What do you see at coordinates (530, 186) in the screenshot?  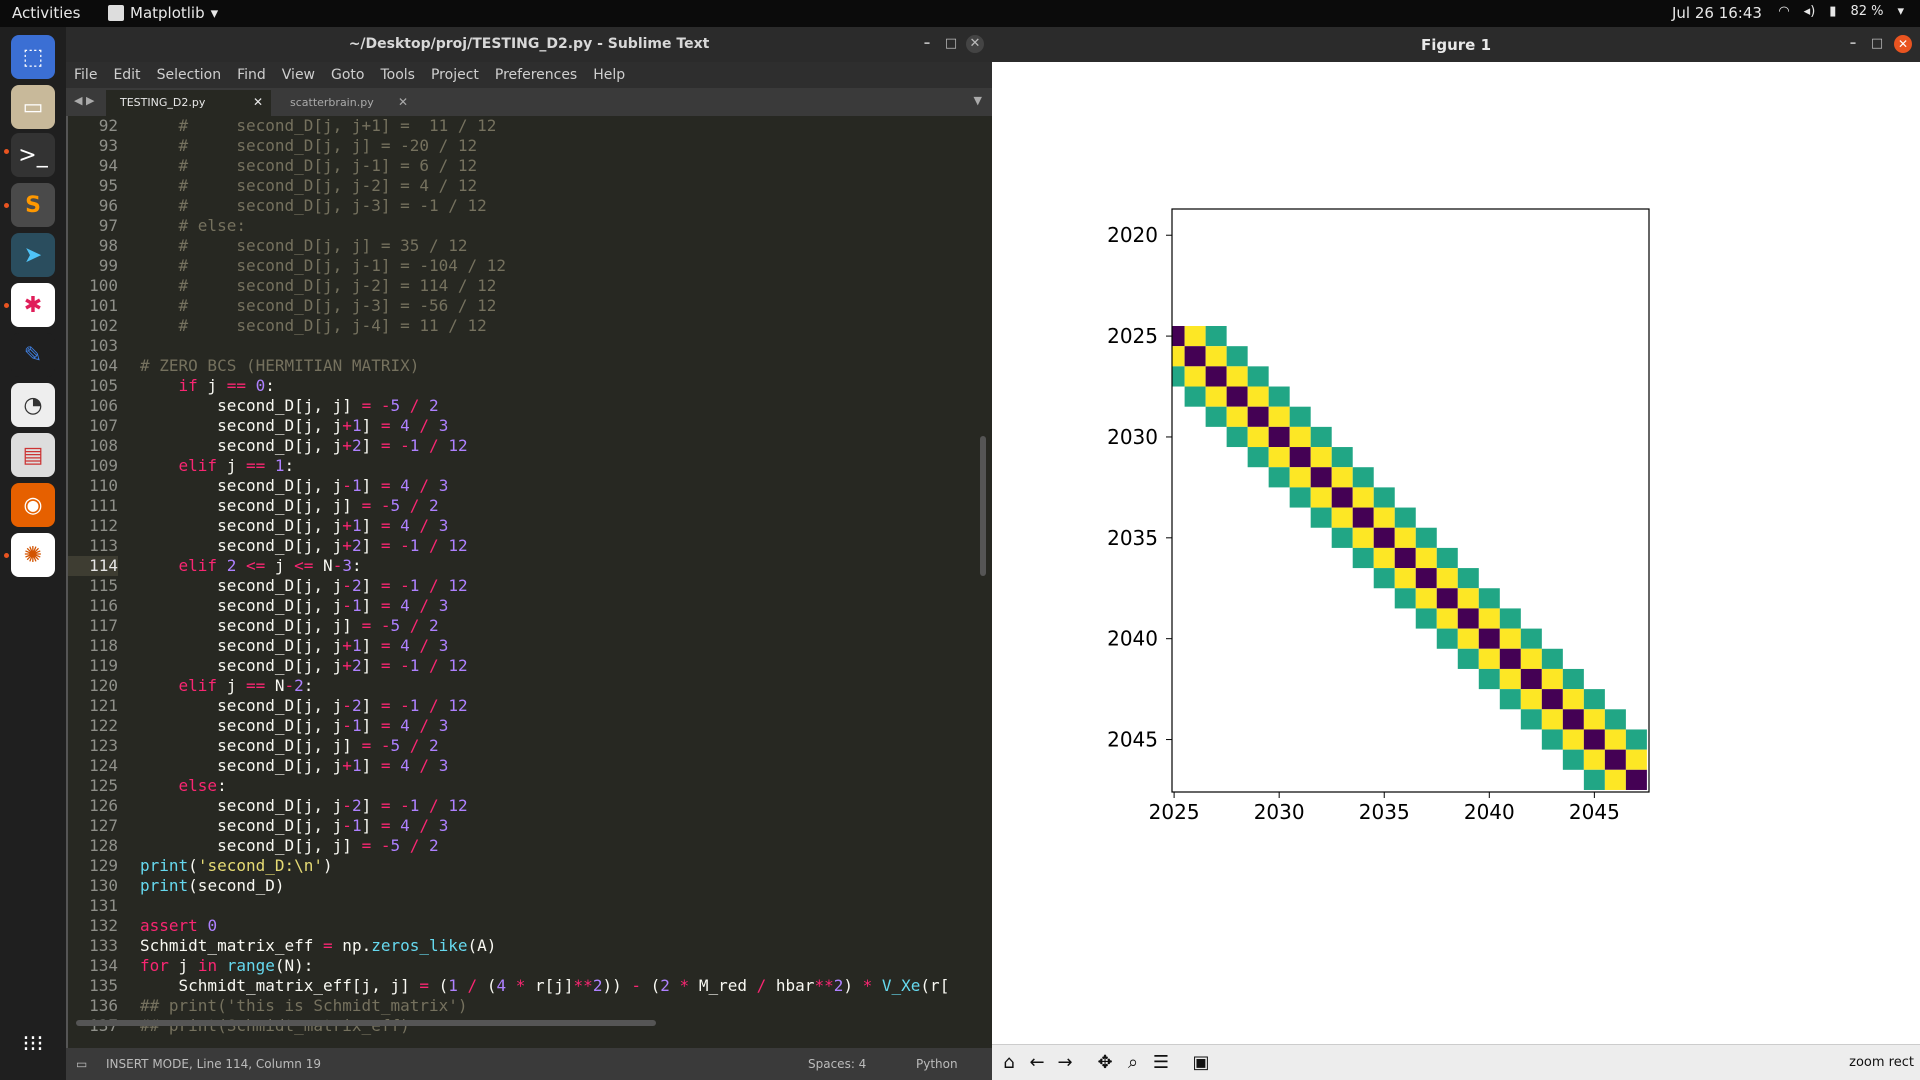 I see `code-line: 95 # second_D[j, j-2] = 4 / 12` at bounding box center [530, 186].